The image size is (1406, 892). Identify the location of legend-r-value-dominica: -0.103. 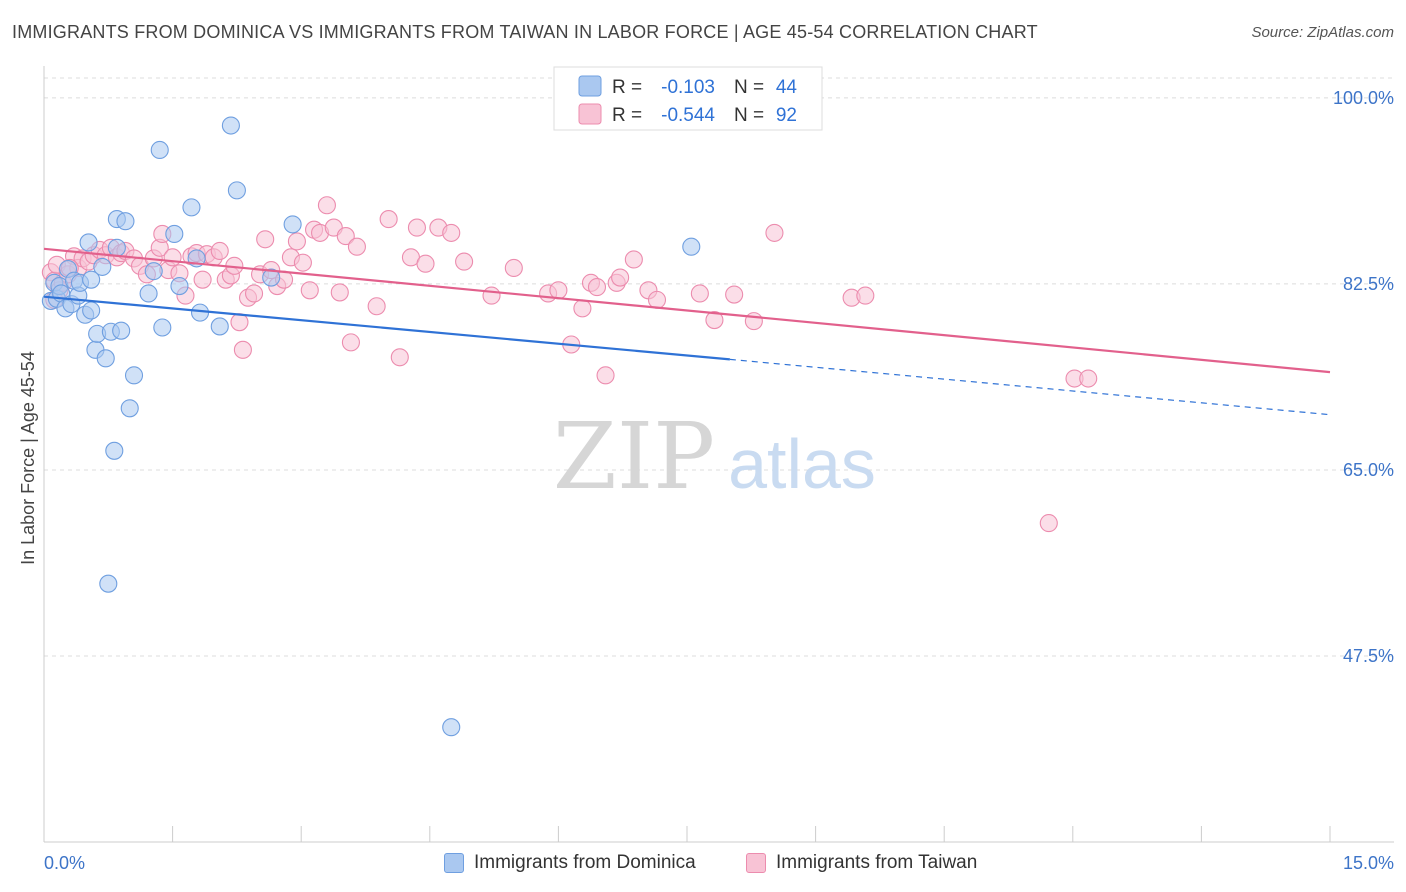
(688, 87).